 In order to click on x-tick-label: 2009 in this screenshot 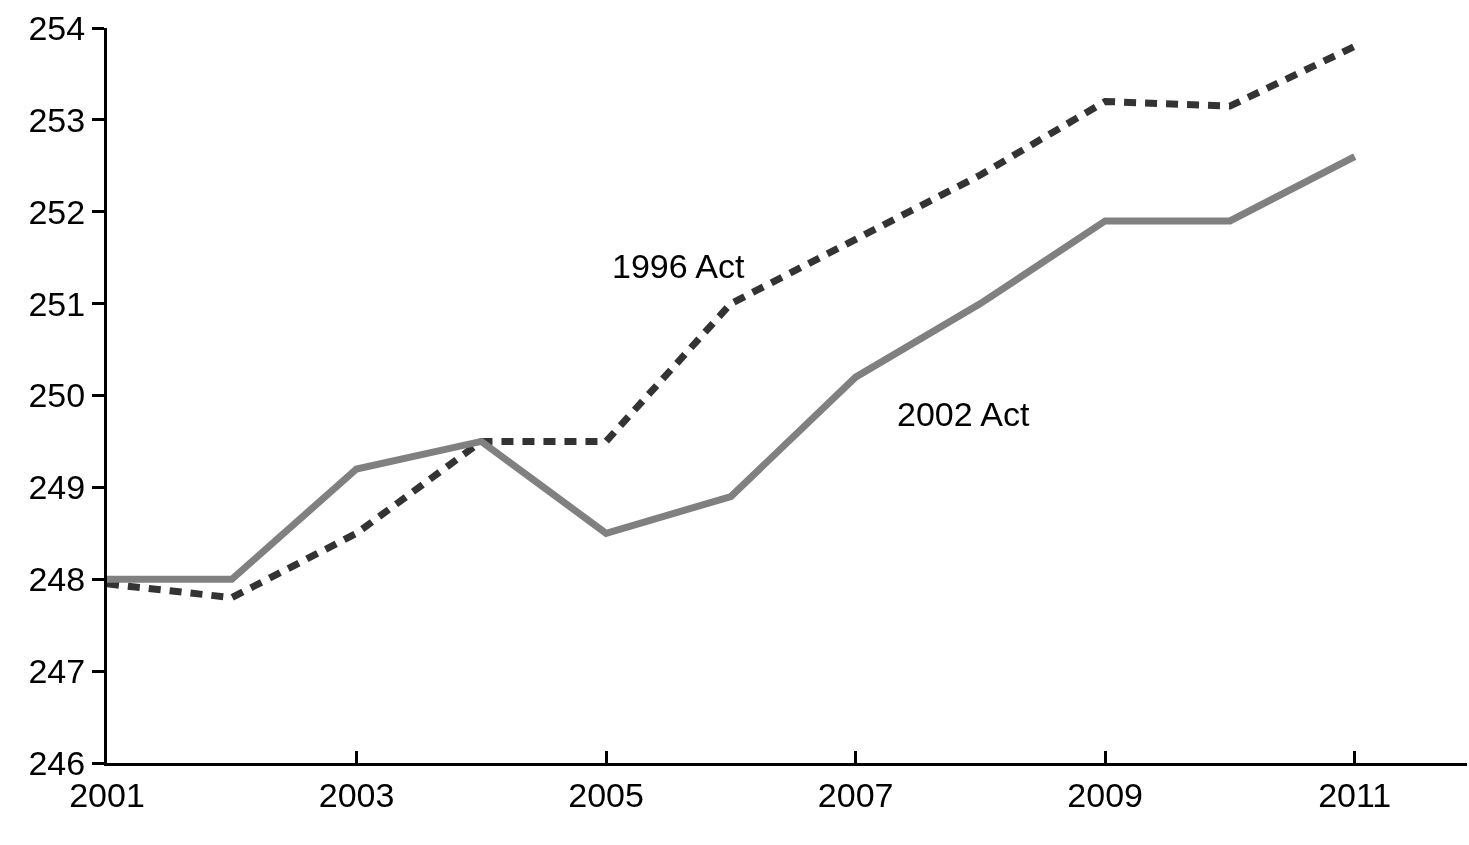, I will do `click(1105, 794)`.